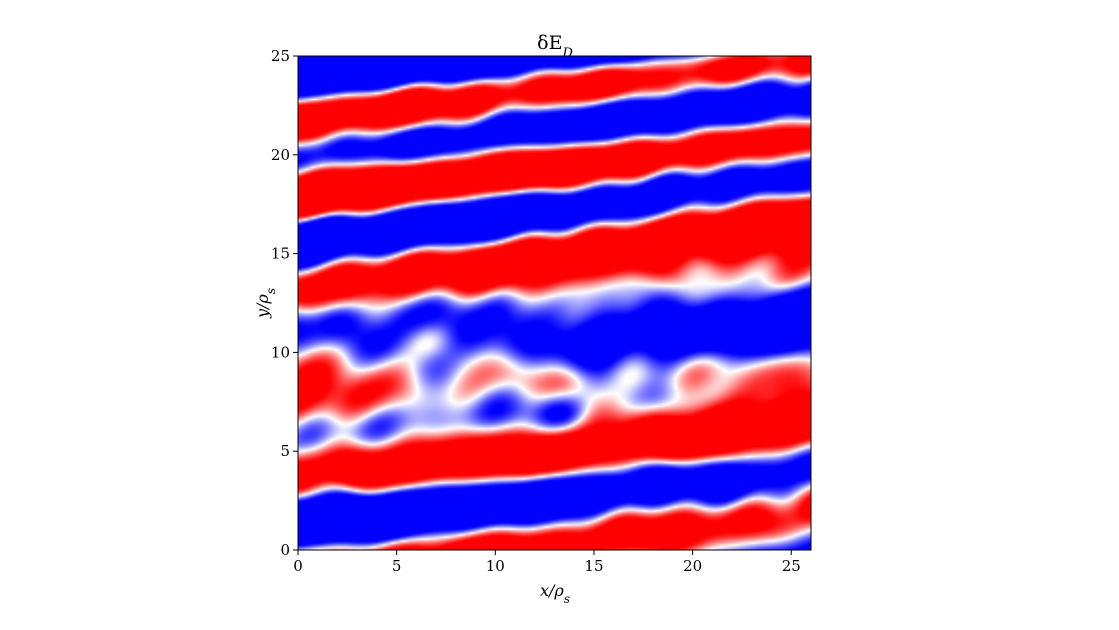 Image resolution: width=1119 pixels, height=630 pixels. What do you see at coordinates (397, 566) in the screenshot?
I see `x-tick-label: 5` at bounding box center [397, 566].